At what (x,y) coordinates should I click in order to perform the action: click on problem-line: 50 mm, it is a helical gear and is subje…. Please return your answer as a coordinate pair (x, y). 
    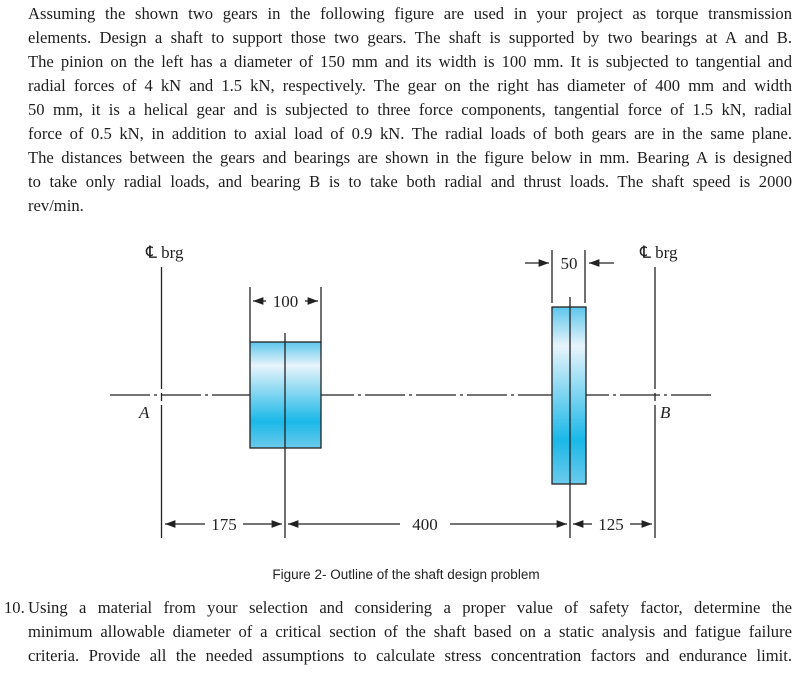
    Looking at the image, I should click on (410, 109).